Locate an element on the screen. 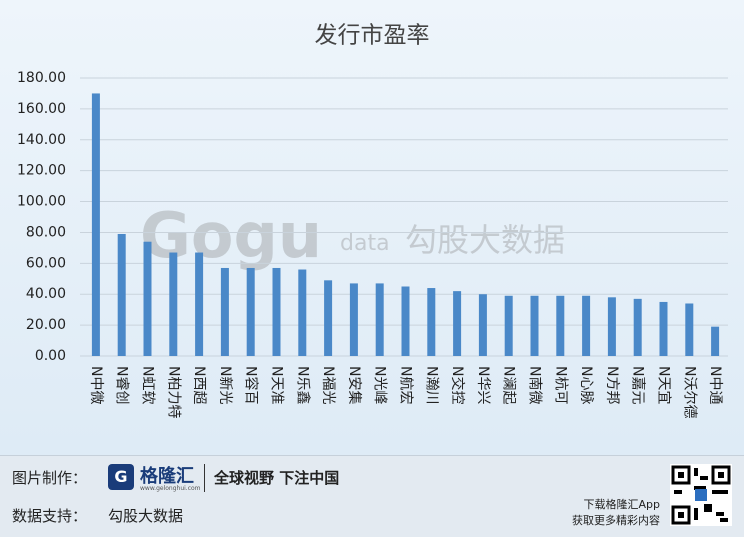  x-tick-label: N虹软 is located at coordinates (148, 385).